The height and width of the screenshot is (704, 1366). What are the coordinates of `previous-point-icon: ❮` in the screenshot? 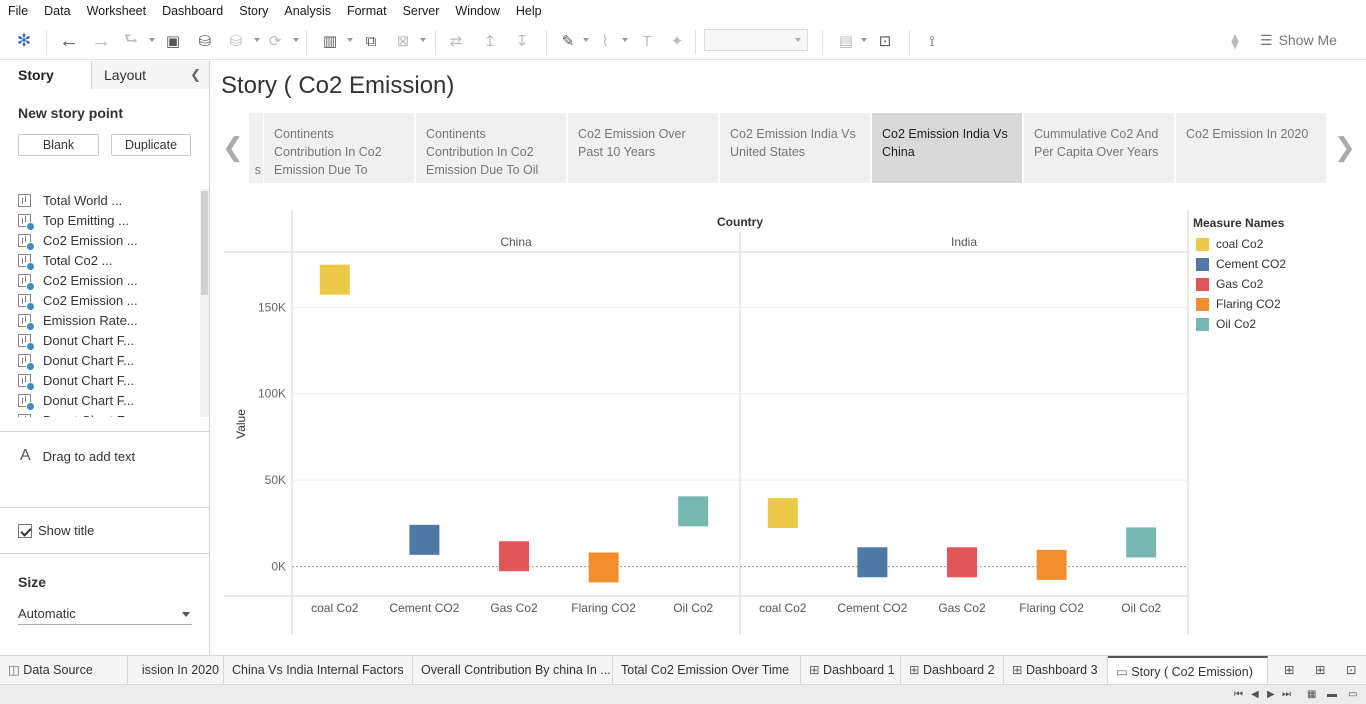 It's located at (233, 147).